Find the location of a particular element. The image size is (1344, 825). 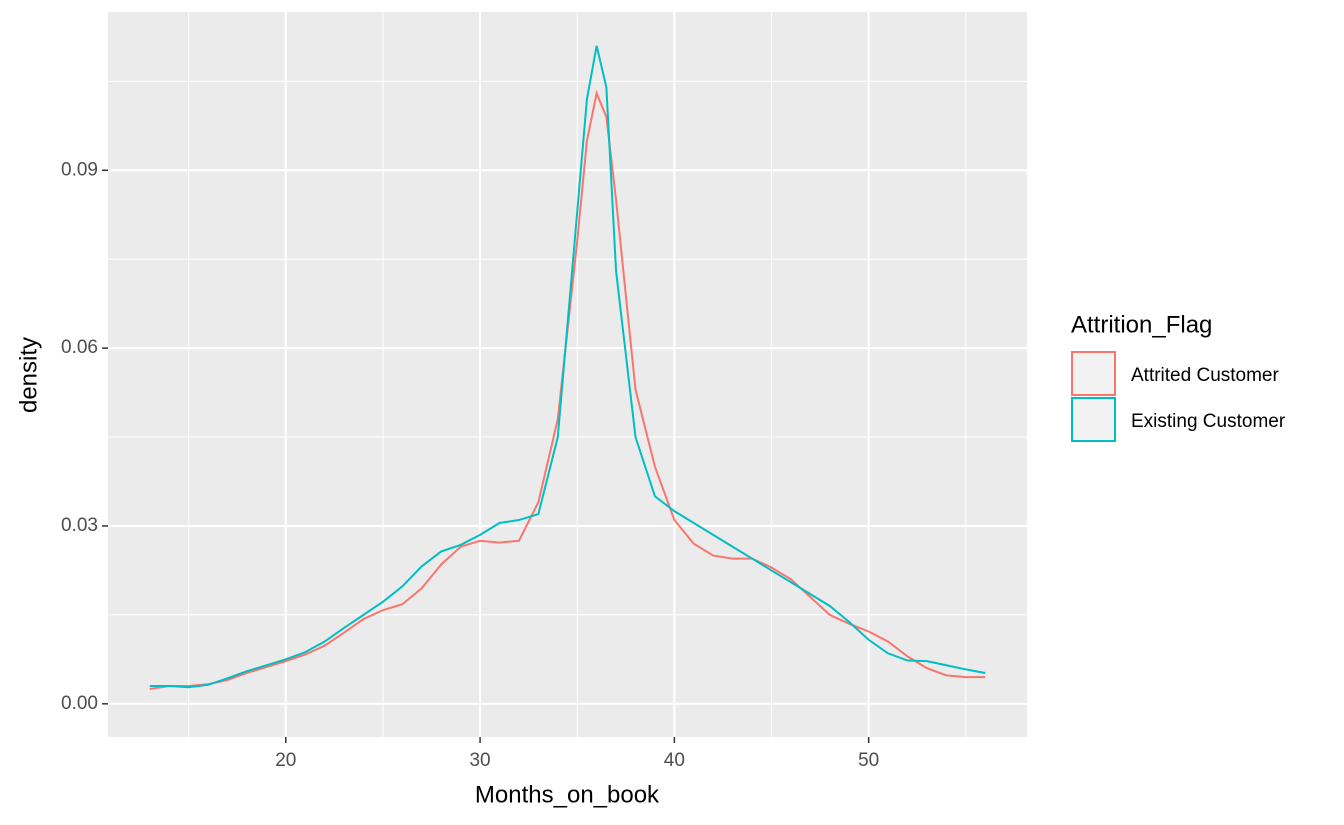

x-tick-label: 40 is located at coordinates (674, 760).